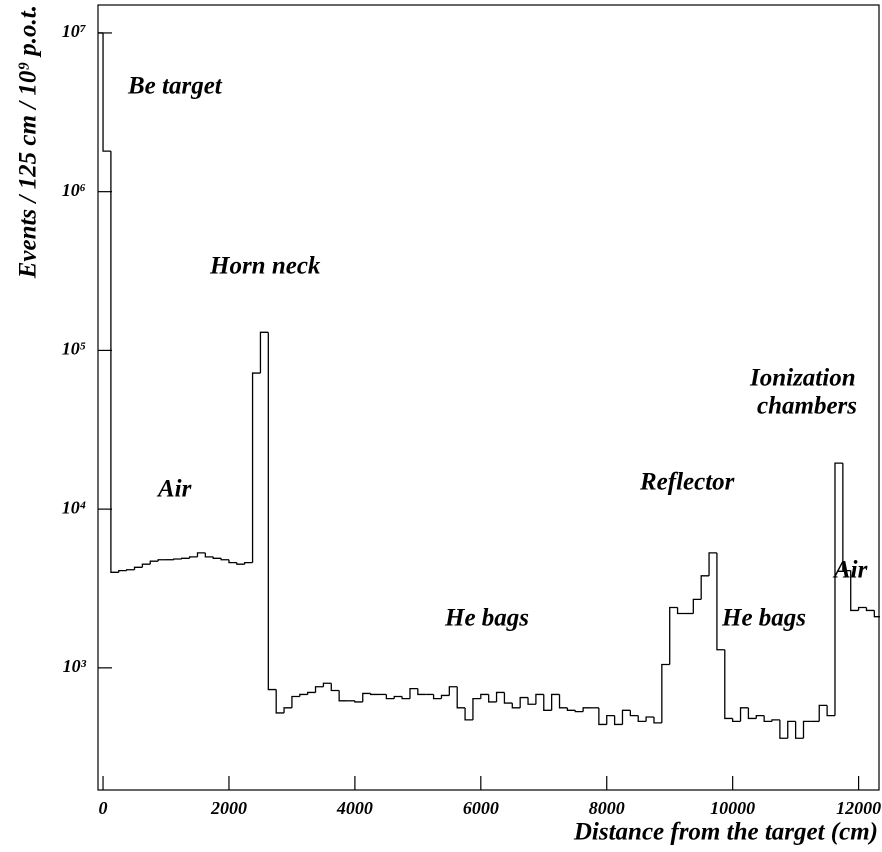 This screenshot has height=852, width=882. What do you see at coordinates (725, 832) in the screenshot?
I see `x-axis-label: Distance from the target (cm)` at bounding box center [725, 832].